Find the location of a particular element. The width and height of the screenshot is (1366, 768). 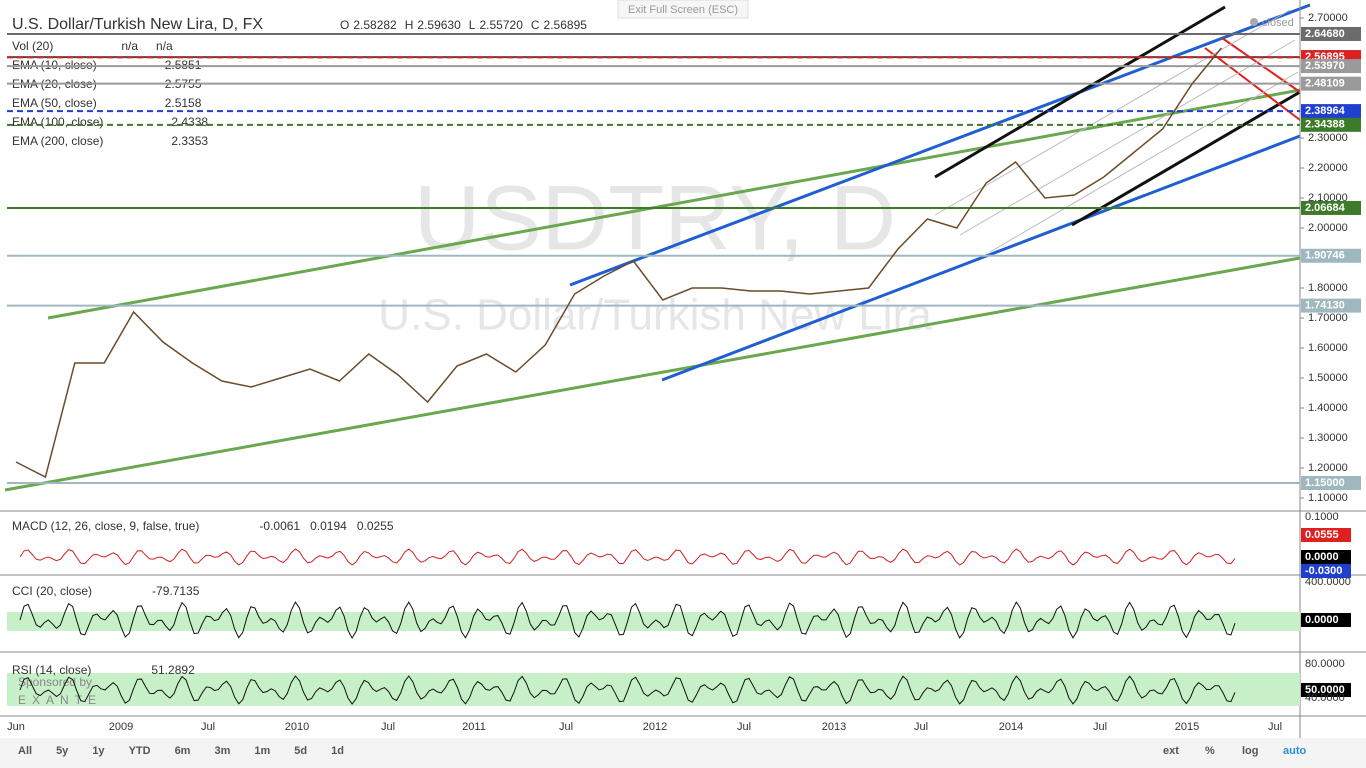

option-button: ext is located at coordinates (1171, 751).